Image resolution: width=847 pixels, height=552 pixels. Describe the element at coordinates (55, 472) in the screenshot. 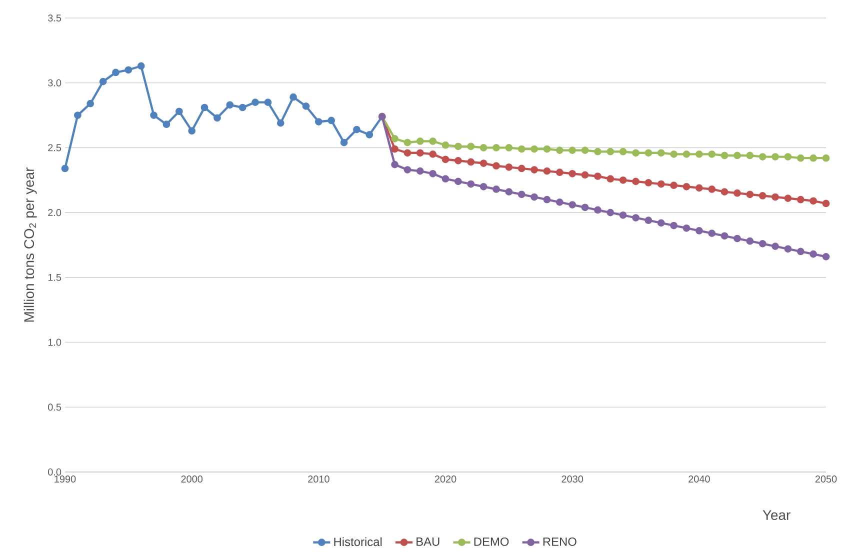

I see `y-tick-label: 0.0` at that location.